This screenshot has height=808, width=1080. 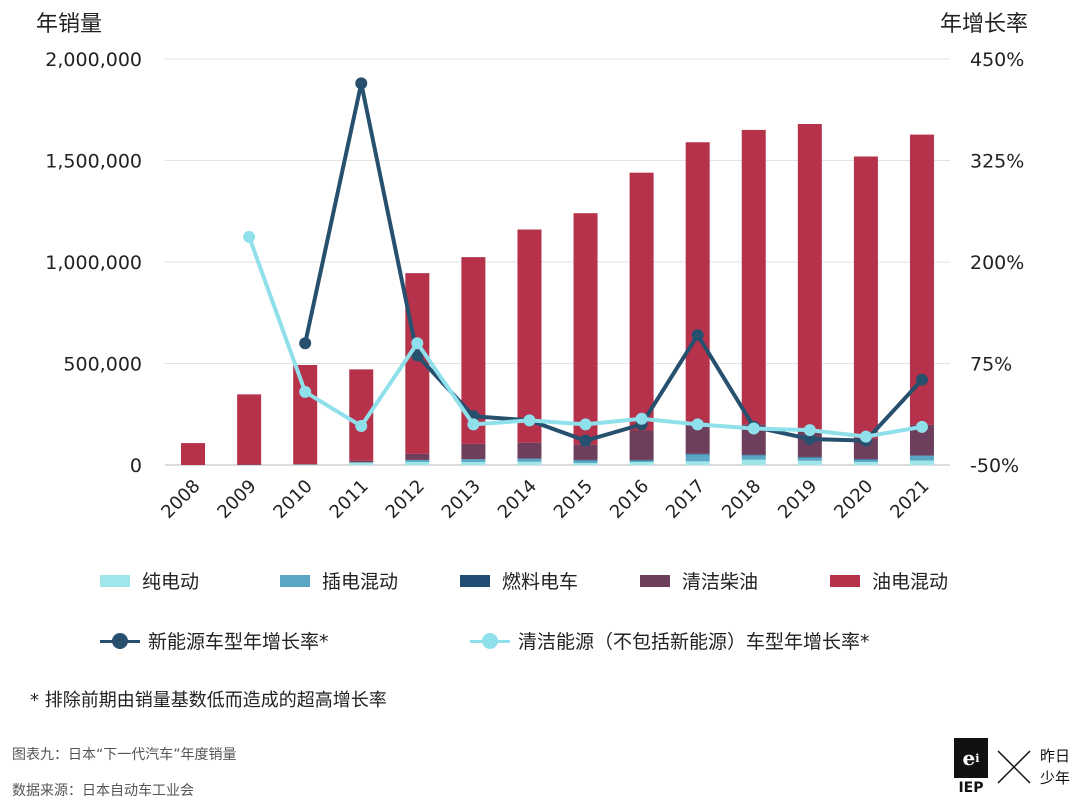 I want to click on legend-line-swatch-clean, so click(x=490, y=641).